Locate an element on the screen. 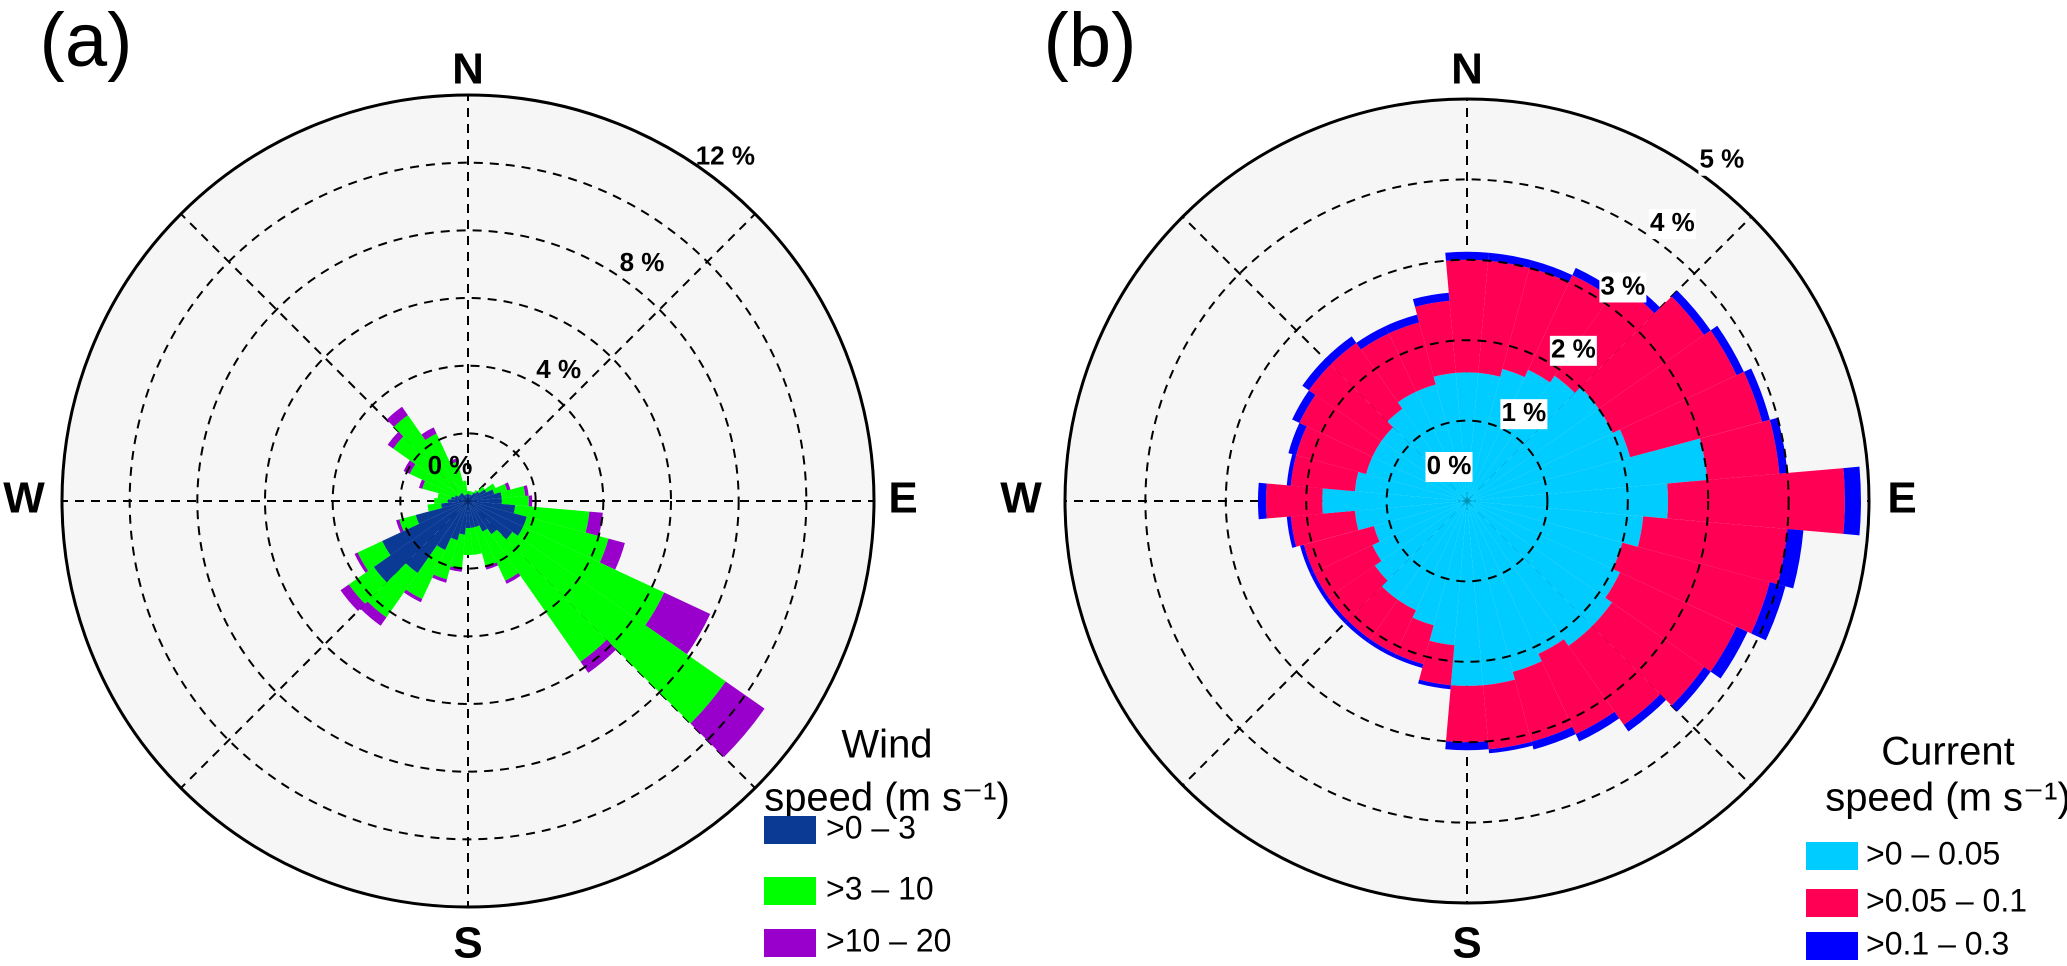 This screenshot has width=2067, height=966. legend-label: >0 – 3 is located at coordinates (871, 827).